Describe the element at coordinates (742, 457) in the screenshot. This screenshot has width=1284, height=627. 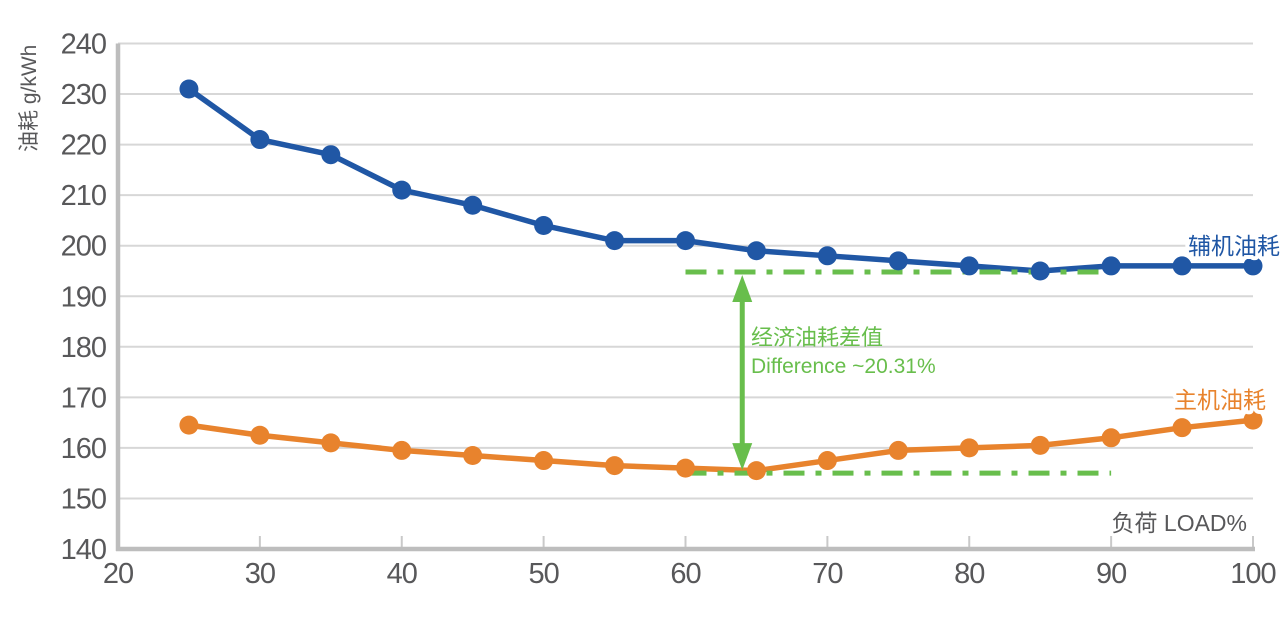
I see `difference-arrow-head-down` at that location.